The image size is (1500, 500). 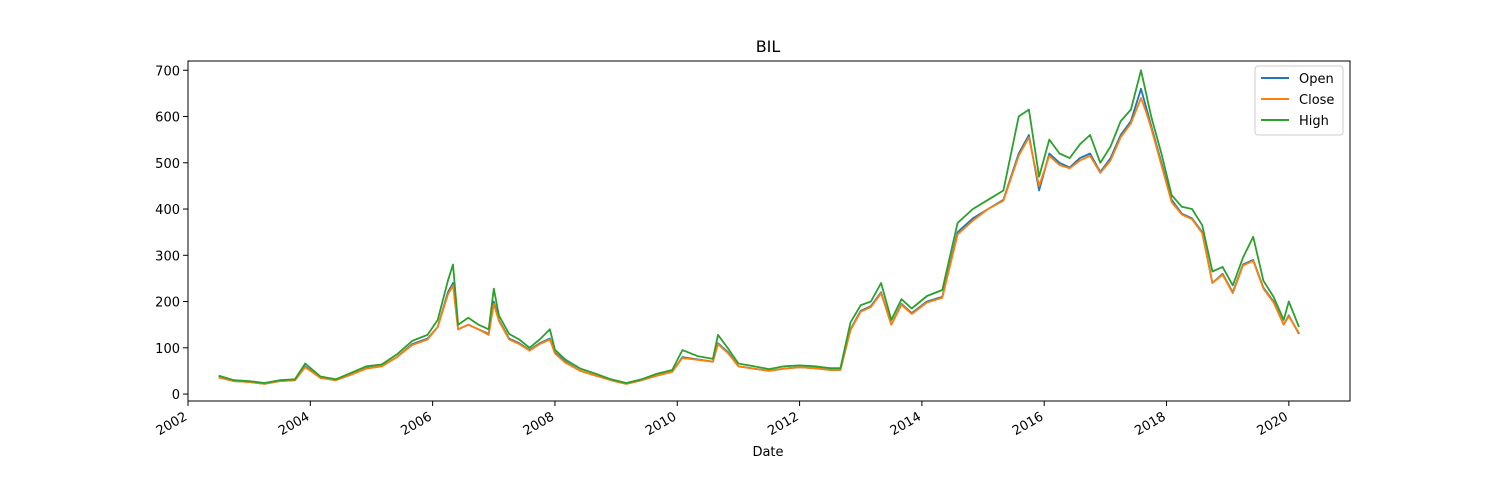 I want to click on x-tick-label: 2012, so click(x=783, y=424).